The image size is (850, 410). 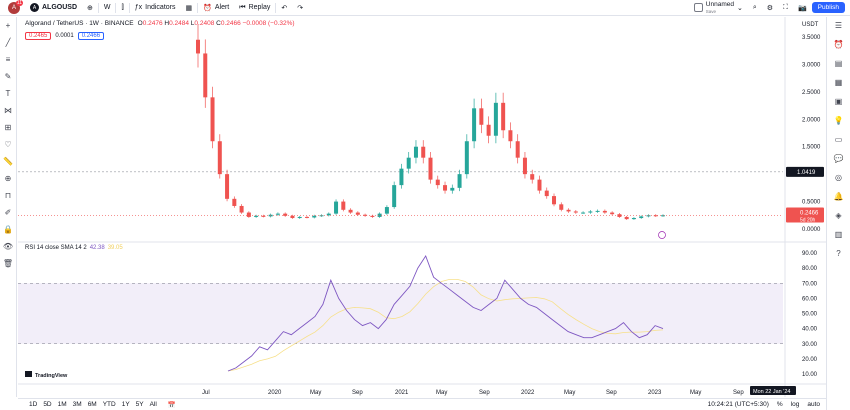 I want to click on hotlist-icon: ▦, so click(x=838, y=82).